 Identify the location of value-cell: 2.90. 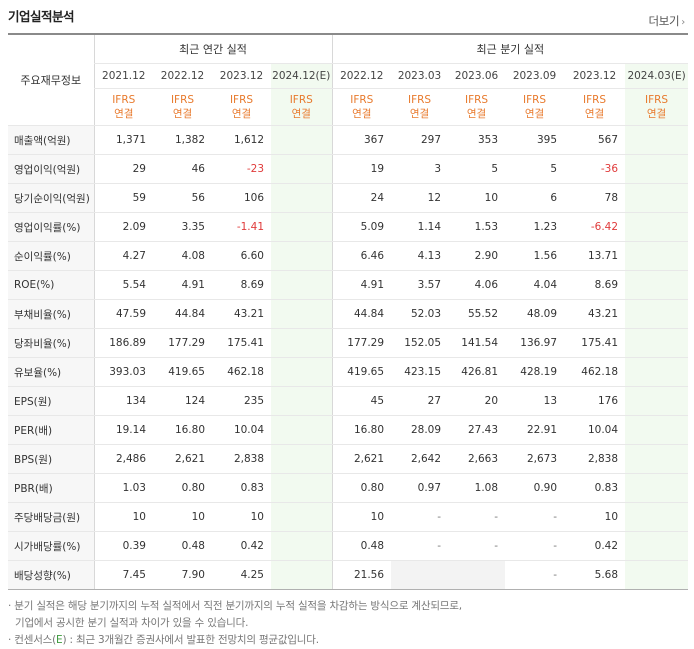
(477, 256).